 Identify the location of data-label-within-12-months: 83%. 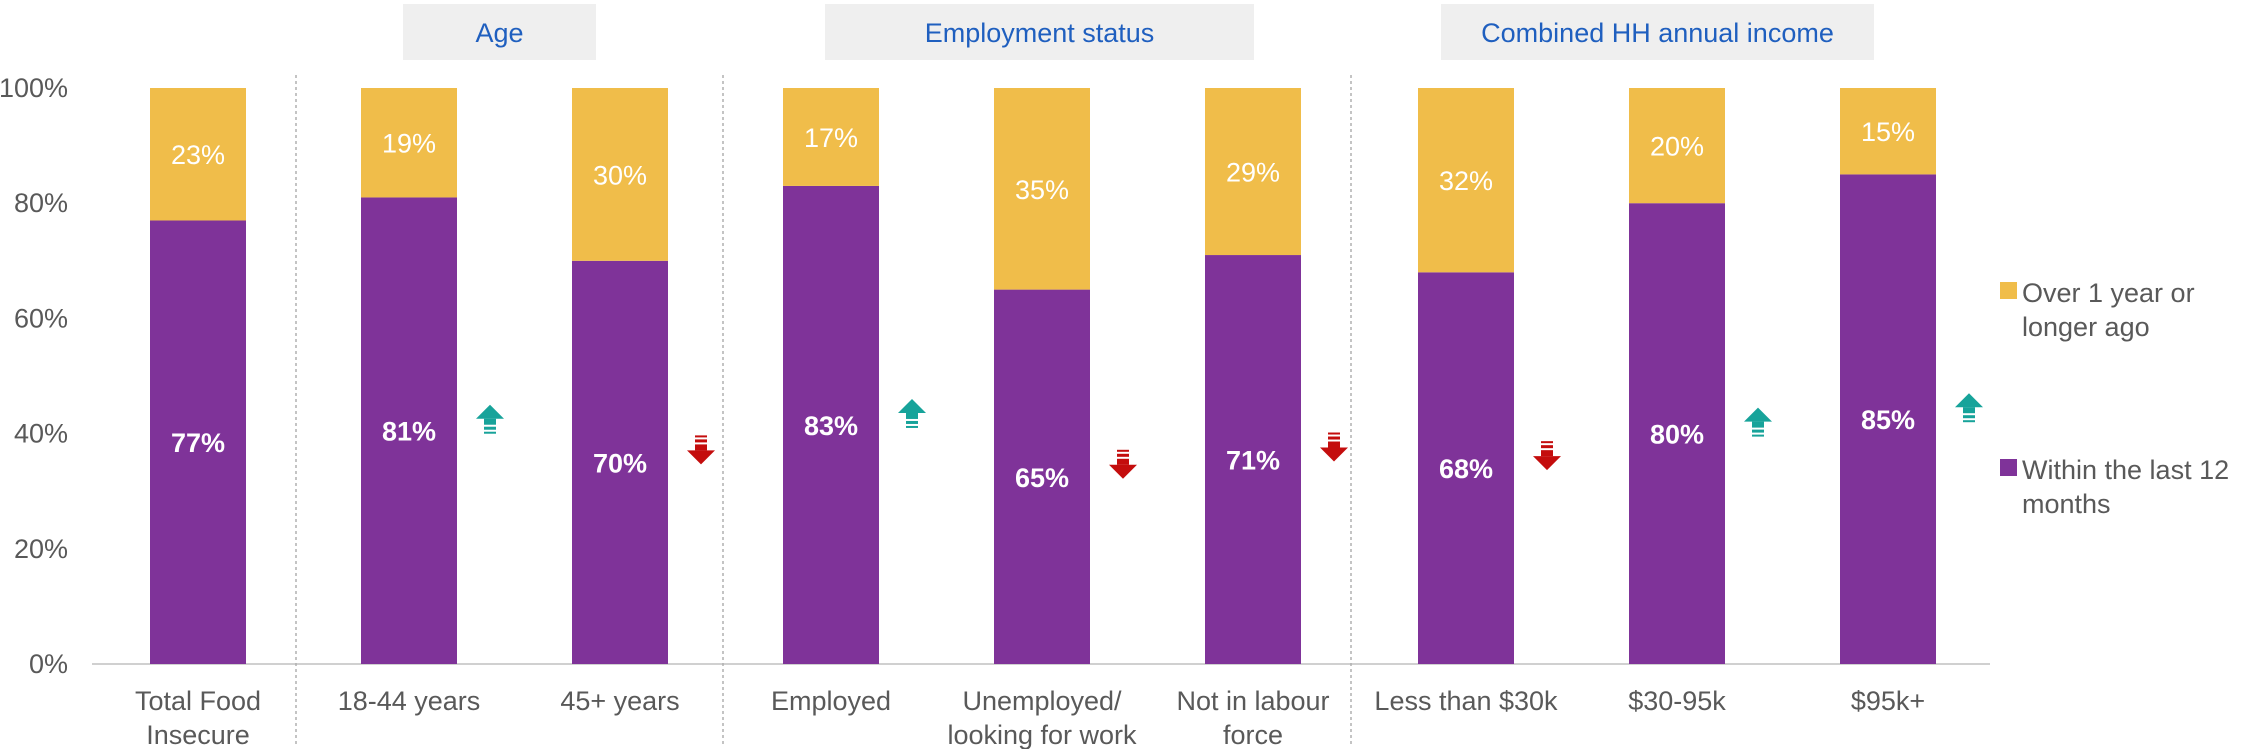
(831, 426).